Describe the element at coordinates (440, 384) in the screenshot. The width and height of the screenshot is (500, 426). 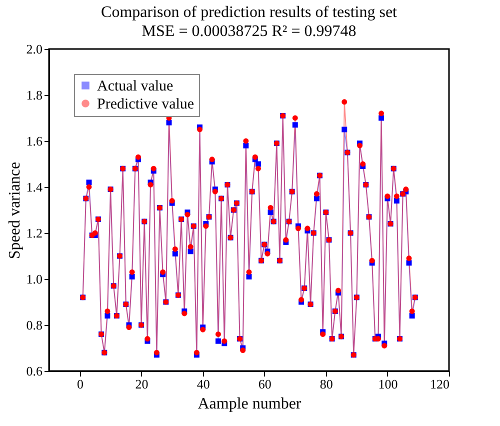
I see `x-tick-label: 120` at that location.